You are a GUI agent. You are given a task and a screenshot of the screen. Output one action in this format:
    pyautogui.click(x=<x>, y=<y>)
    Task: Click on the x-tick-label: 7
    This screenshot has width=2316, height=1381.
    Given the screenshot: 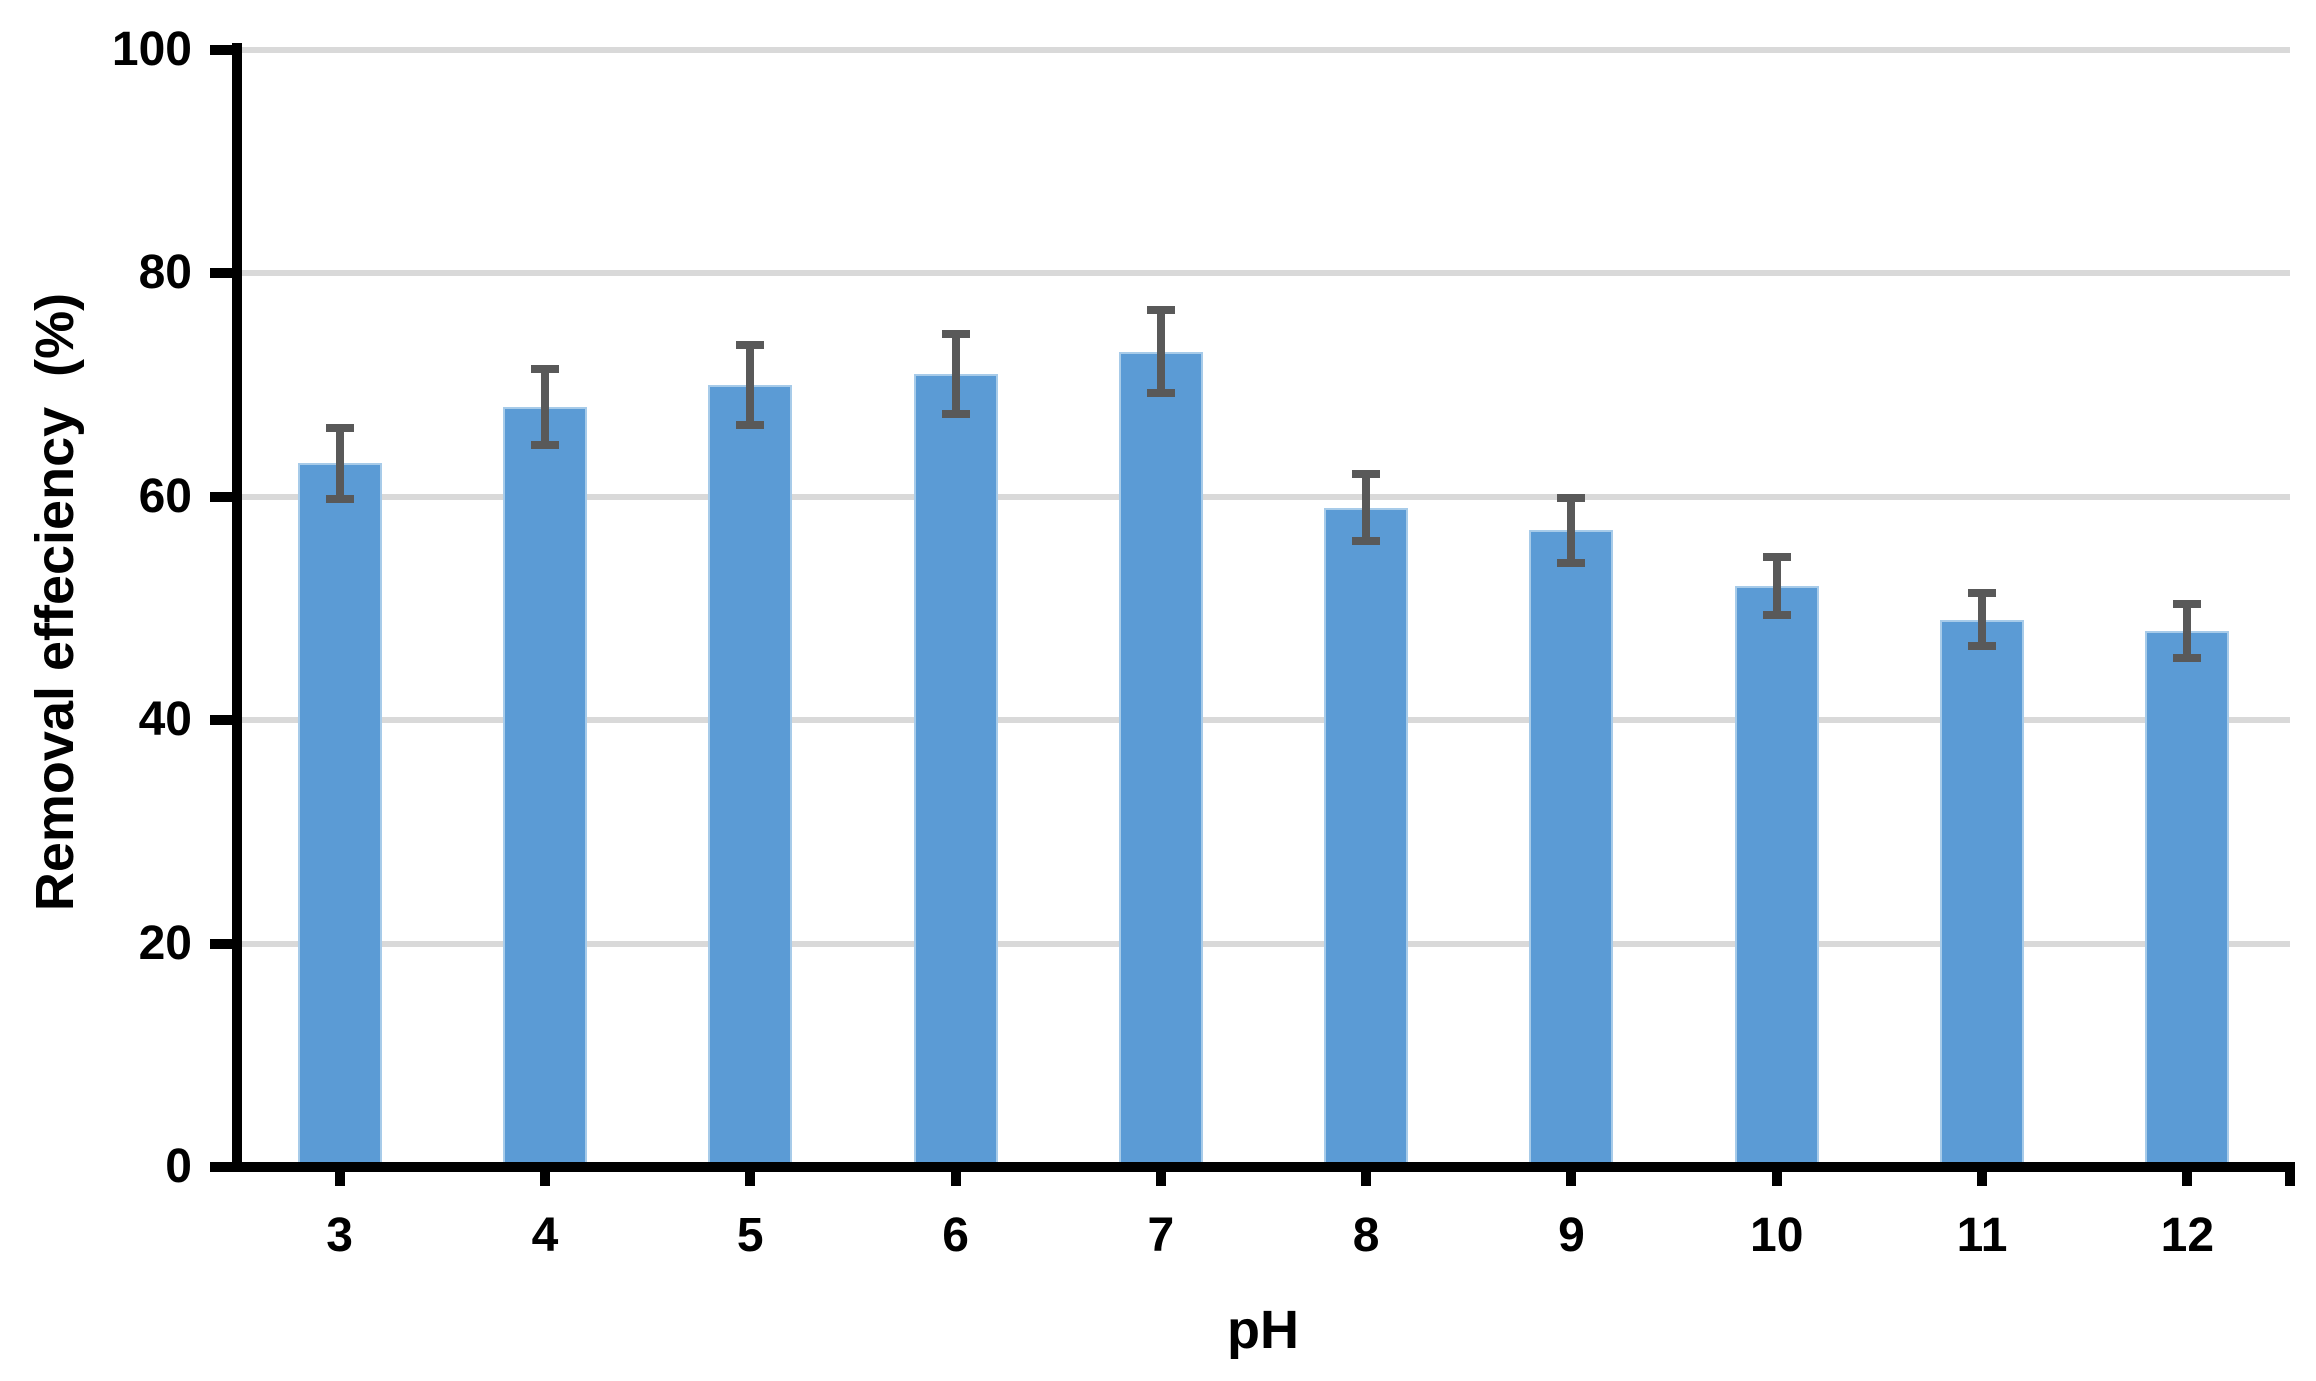 What is the action you would take?
    pyautogui.click(x=1161, y=1235)
    